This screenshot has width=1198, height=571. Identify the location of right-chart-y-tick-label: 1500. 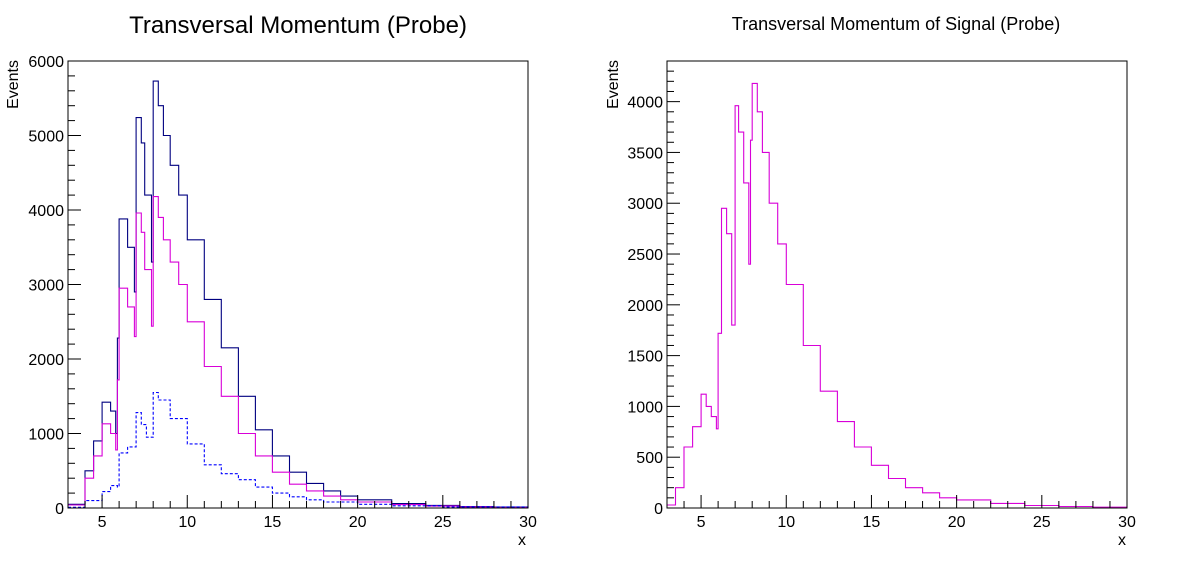
(645, 357).